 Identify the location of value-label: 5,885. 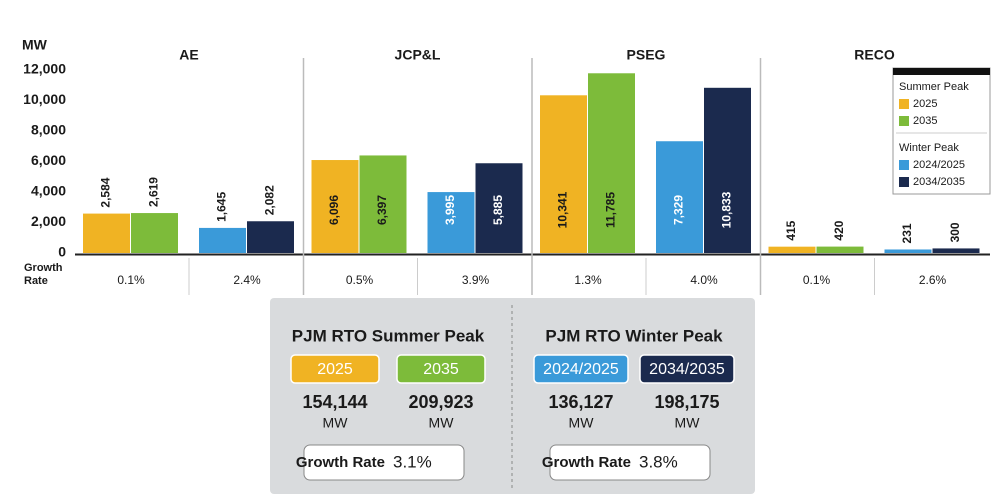
(498, 210).